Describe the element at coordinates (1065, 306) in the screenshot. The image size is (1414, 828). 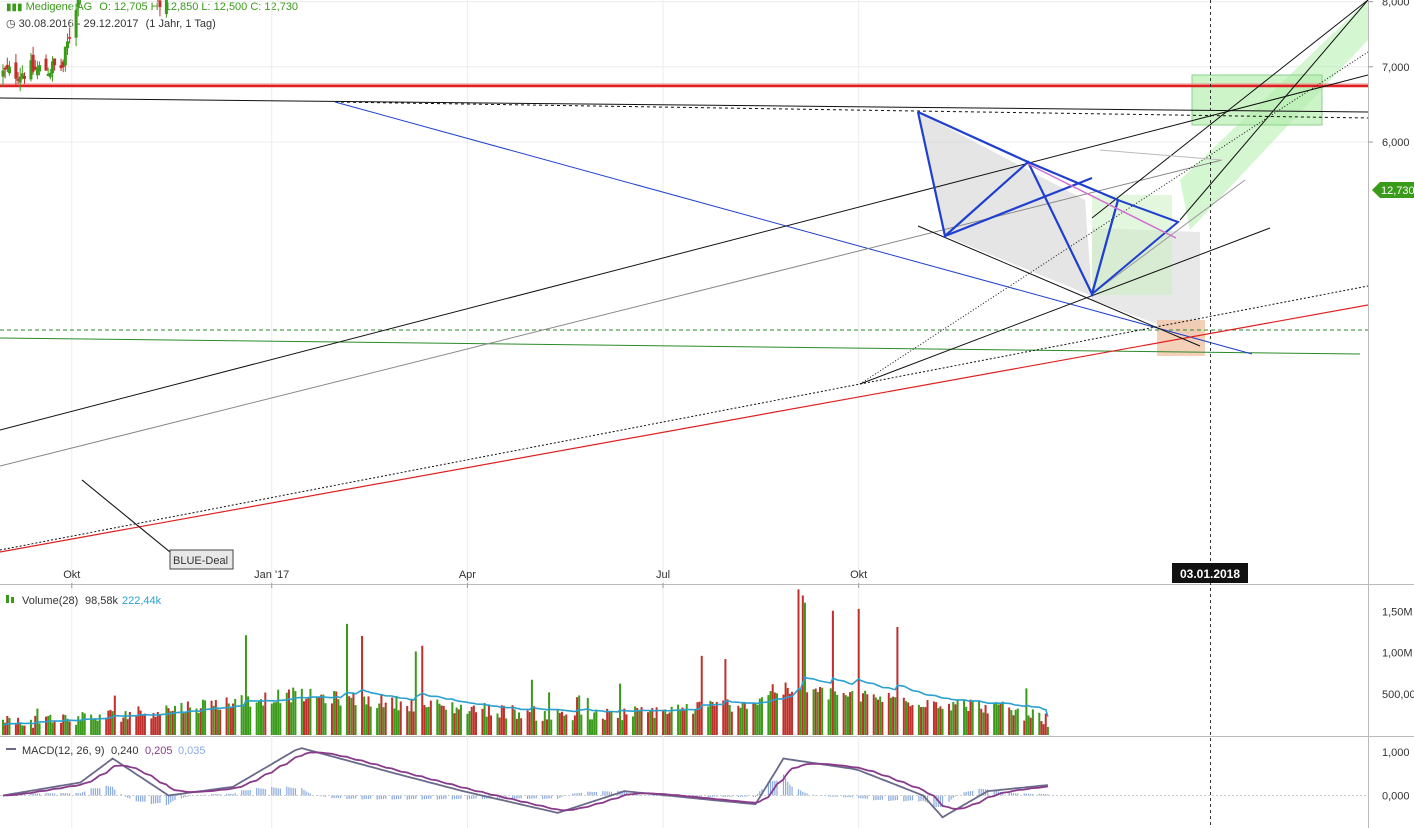
I see `fan-line-a` at that location.